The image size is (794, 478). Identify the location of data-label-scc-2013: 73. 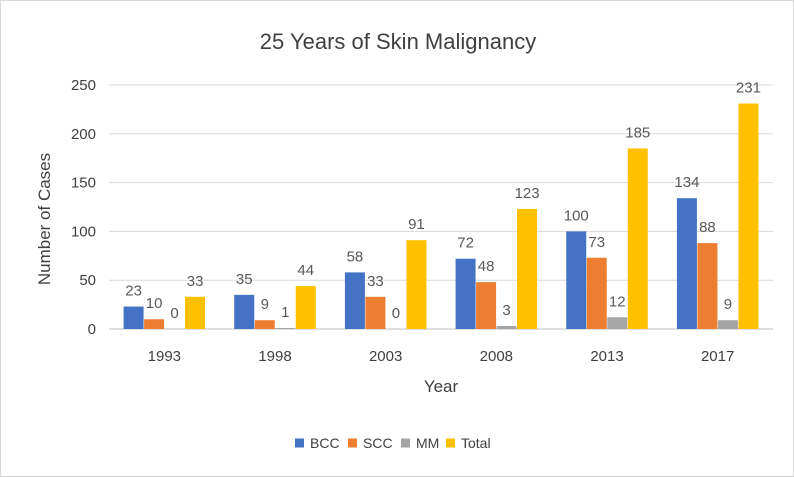
(596, 242).